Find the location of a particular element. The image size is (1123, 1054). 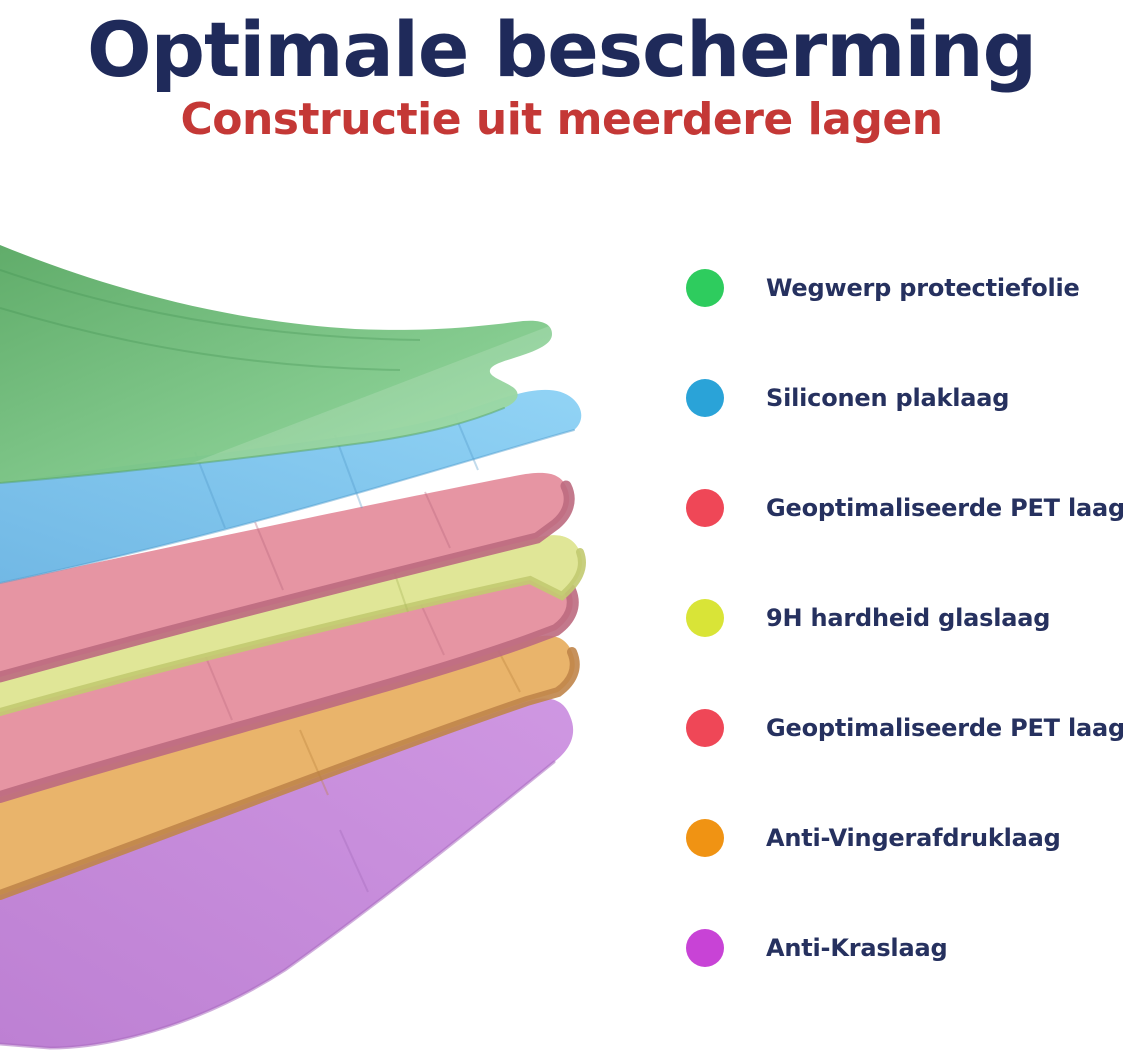

orange-dot-icon is located at coordinates (705, 838).